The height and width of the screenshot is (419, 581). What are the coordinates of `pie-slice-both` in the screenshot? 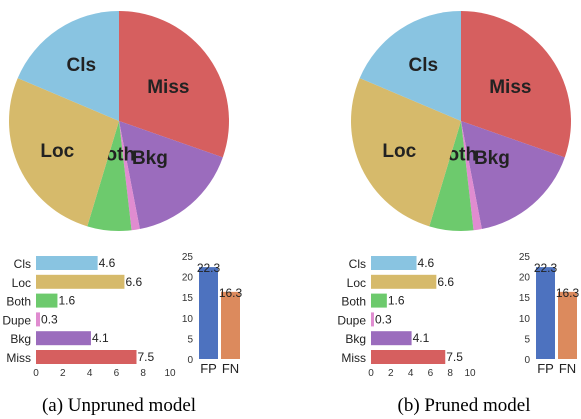 It's located at (109, 176).